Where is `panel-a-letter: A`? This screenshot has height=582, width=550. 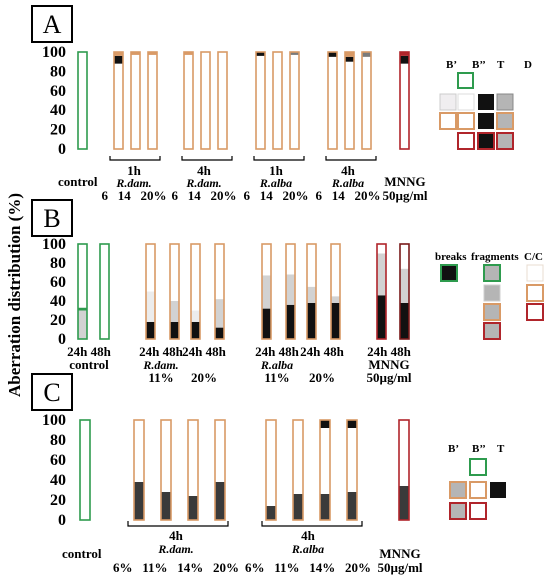 panel-a-letter: A is located at coordinates (52, 24).